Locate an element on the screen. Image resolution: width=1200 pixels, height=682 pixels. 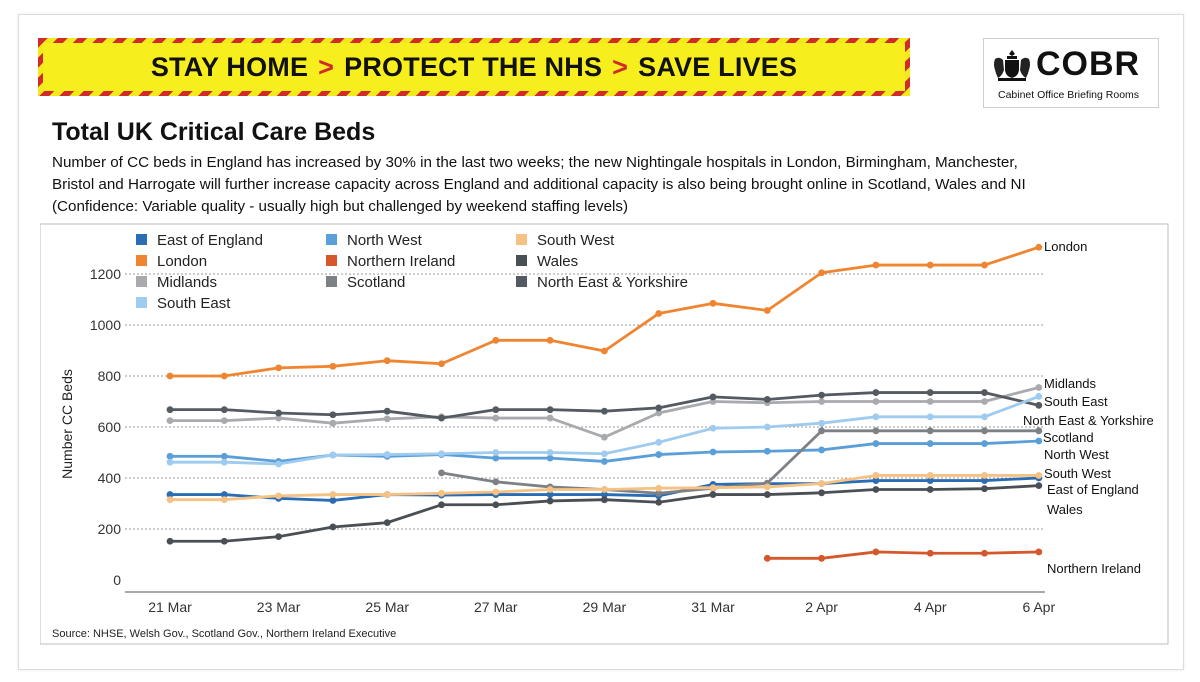
legend-swatch-south-east is located at coordinates (141, 302).